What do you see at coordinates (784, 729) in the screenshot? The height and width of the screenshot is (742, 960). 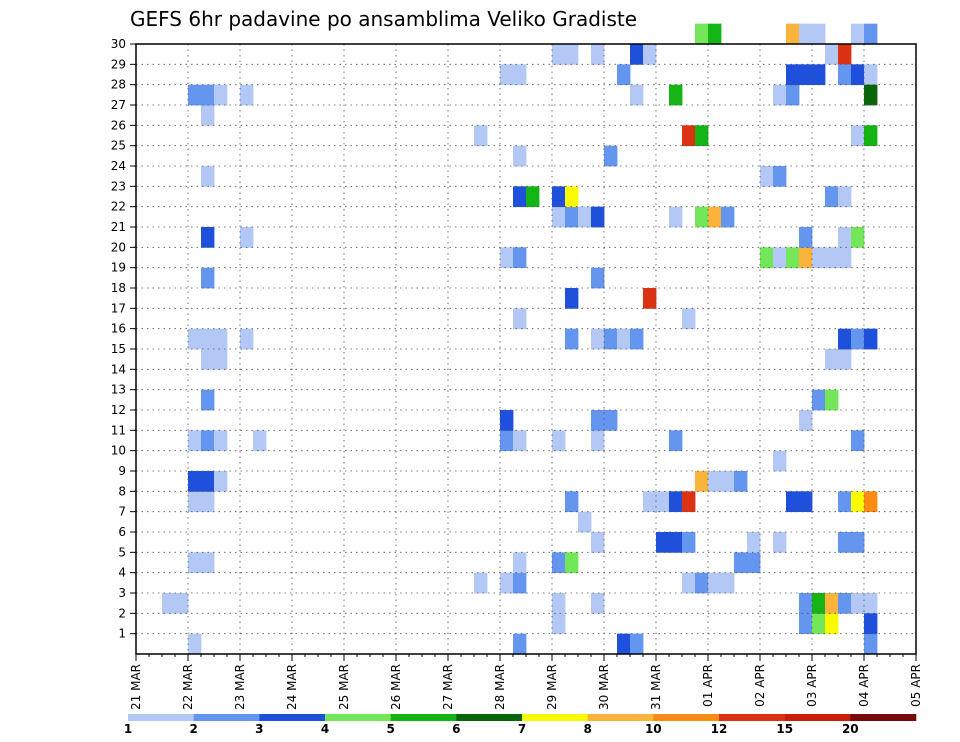 I see `colorbar-label: 15` at bounding box center [784, 729].